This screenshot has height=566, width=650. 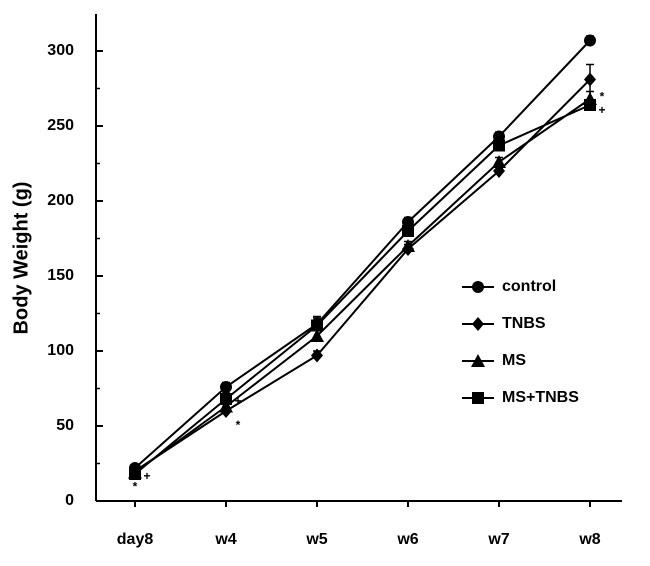 What do you see at coordinates (316, 539) in the screenshot?
I see `x-tick-label: w5` at bounding box center [316, 539].